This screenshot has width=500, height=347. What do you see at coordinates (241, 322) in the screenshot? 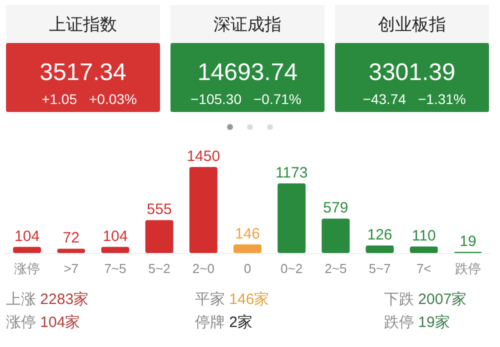
I see `text: 2家` at bounding box center [241, 322].